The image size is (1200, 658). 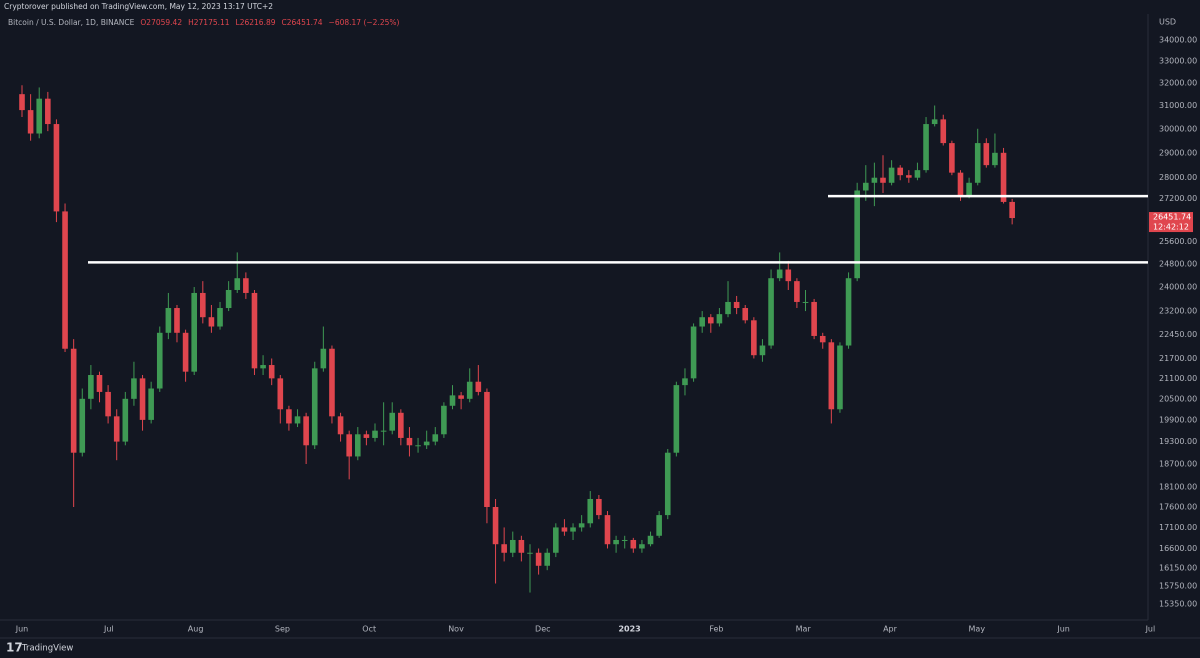 I want to click on x-tick-label: Oct, so click(x=369, y=629).